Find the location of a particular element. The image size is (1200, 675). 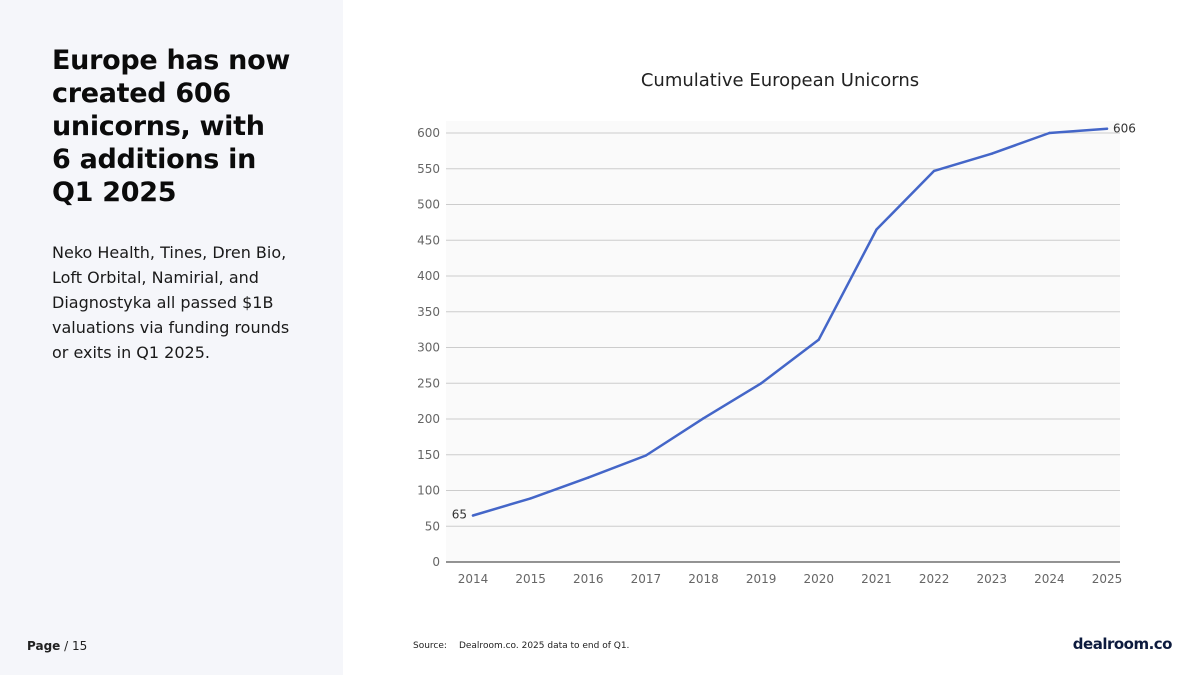

dealroom-logo: dealroom.co is located at coordinates (1122, 644).